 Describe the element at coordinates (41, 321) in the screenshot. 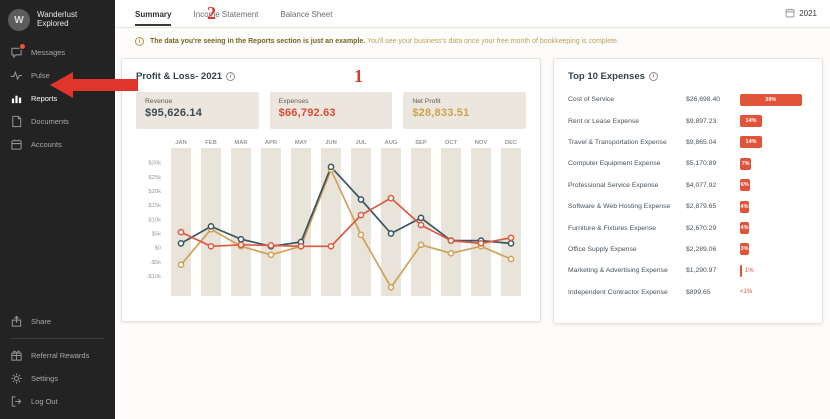

I see `sidebar-item-label: Share` at that location.